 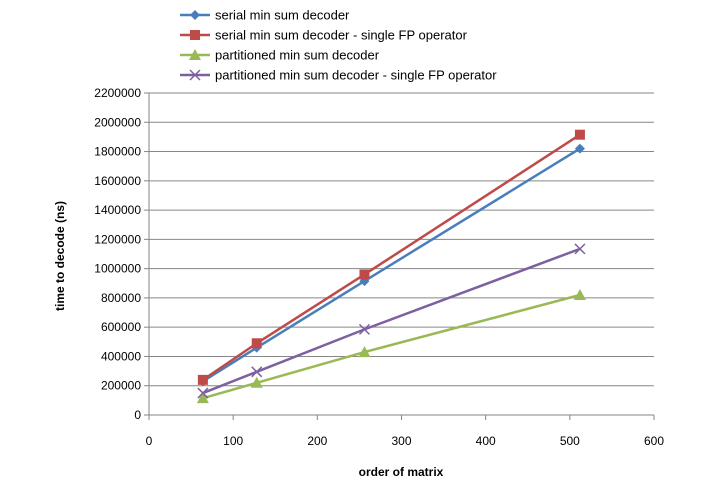 I want to click on y-tick-label: 800000, so click(x=121, y=298).